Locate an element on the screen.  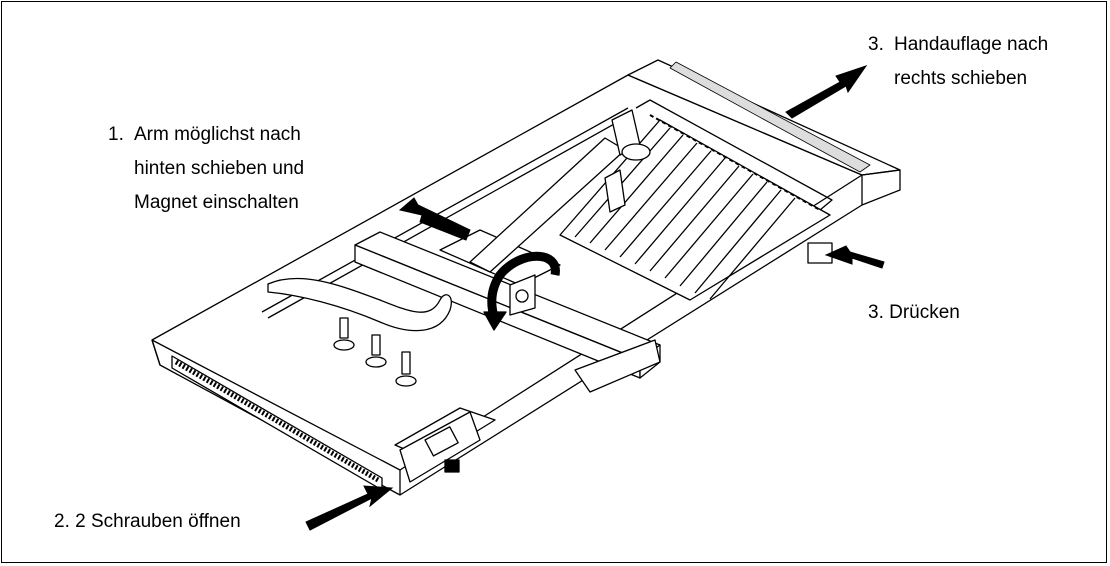
label-step-1-line-3: Magnet einschalten is located at coordinates (216, 202).